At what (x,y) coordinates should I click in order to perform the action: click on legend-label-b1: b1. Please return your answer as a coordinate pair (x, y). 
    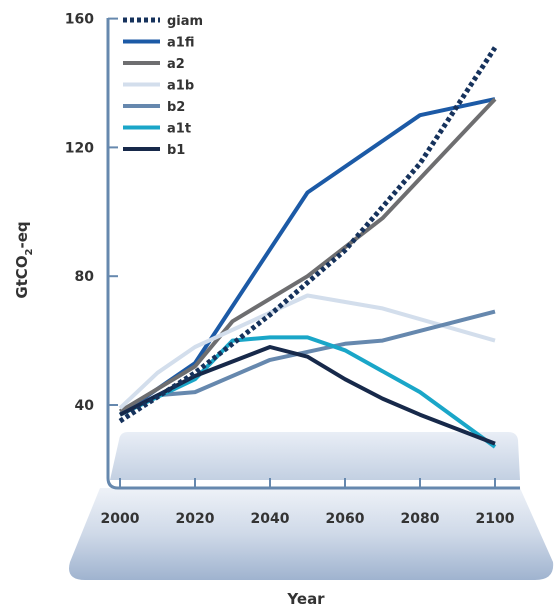
    Looking at the image, I should click on (176, 150).